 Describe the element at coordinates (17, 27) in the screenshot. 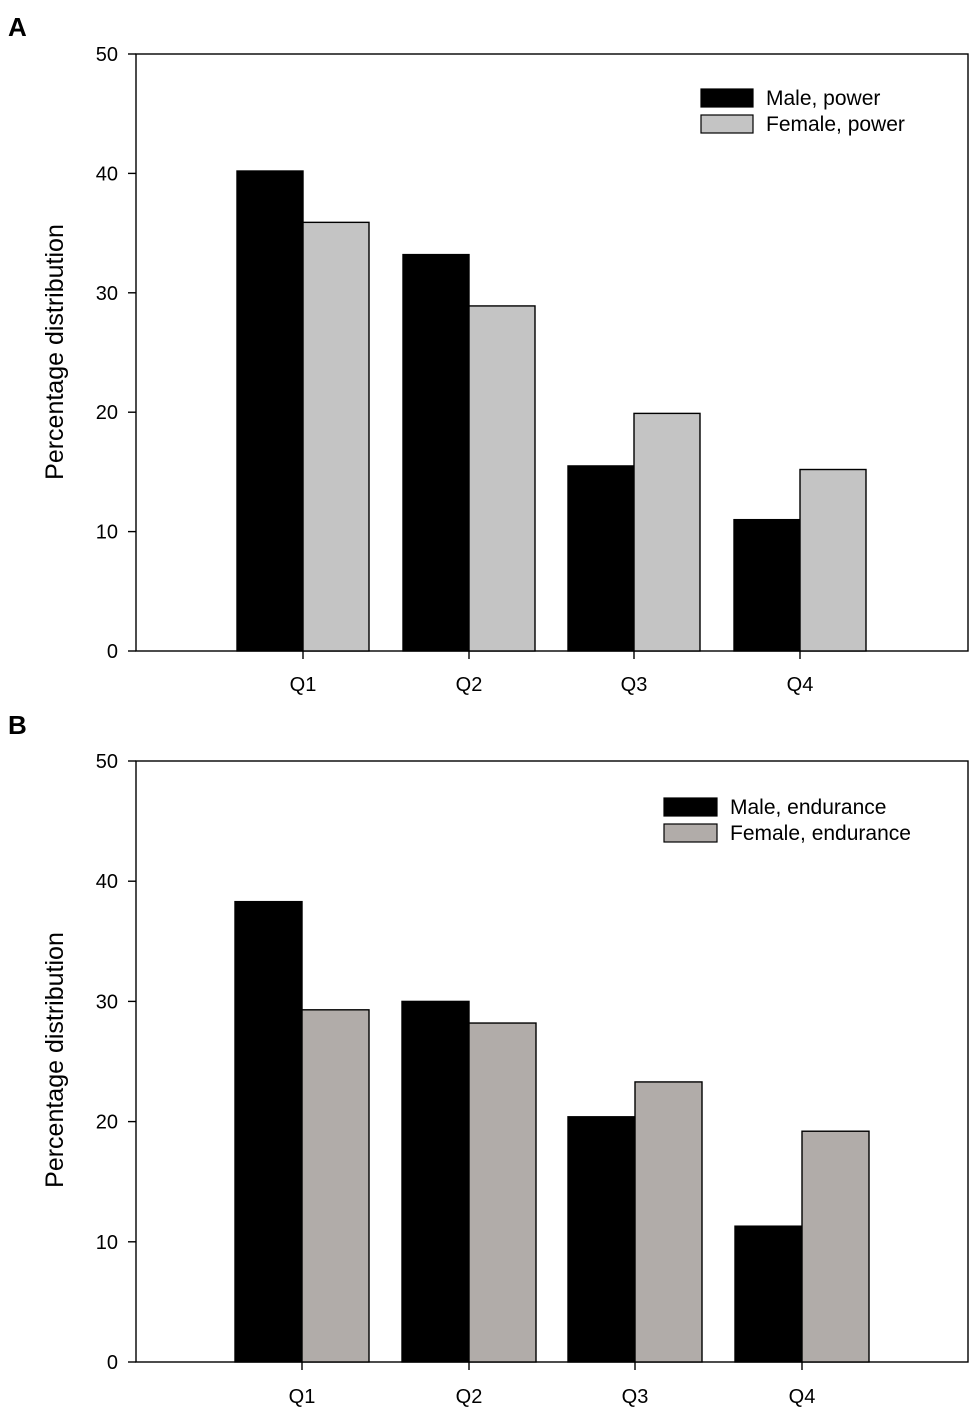

I see `panel-a-label: A` at that location.